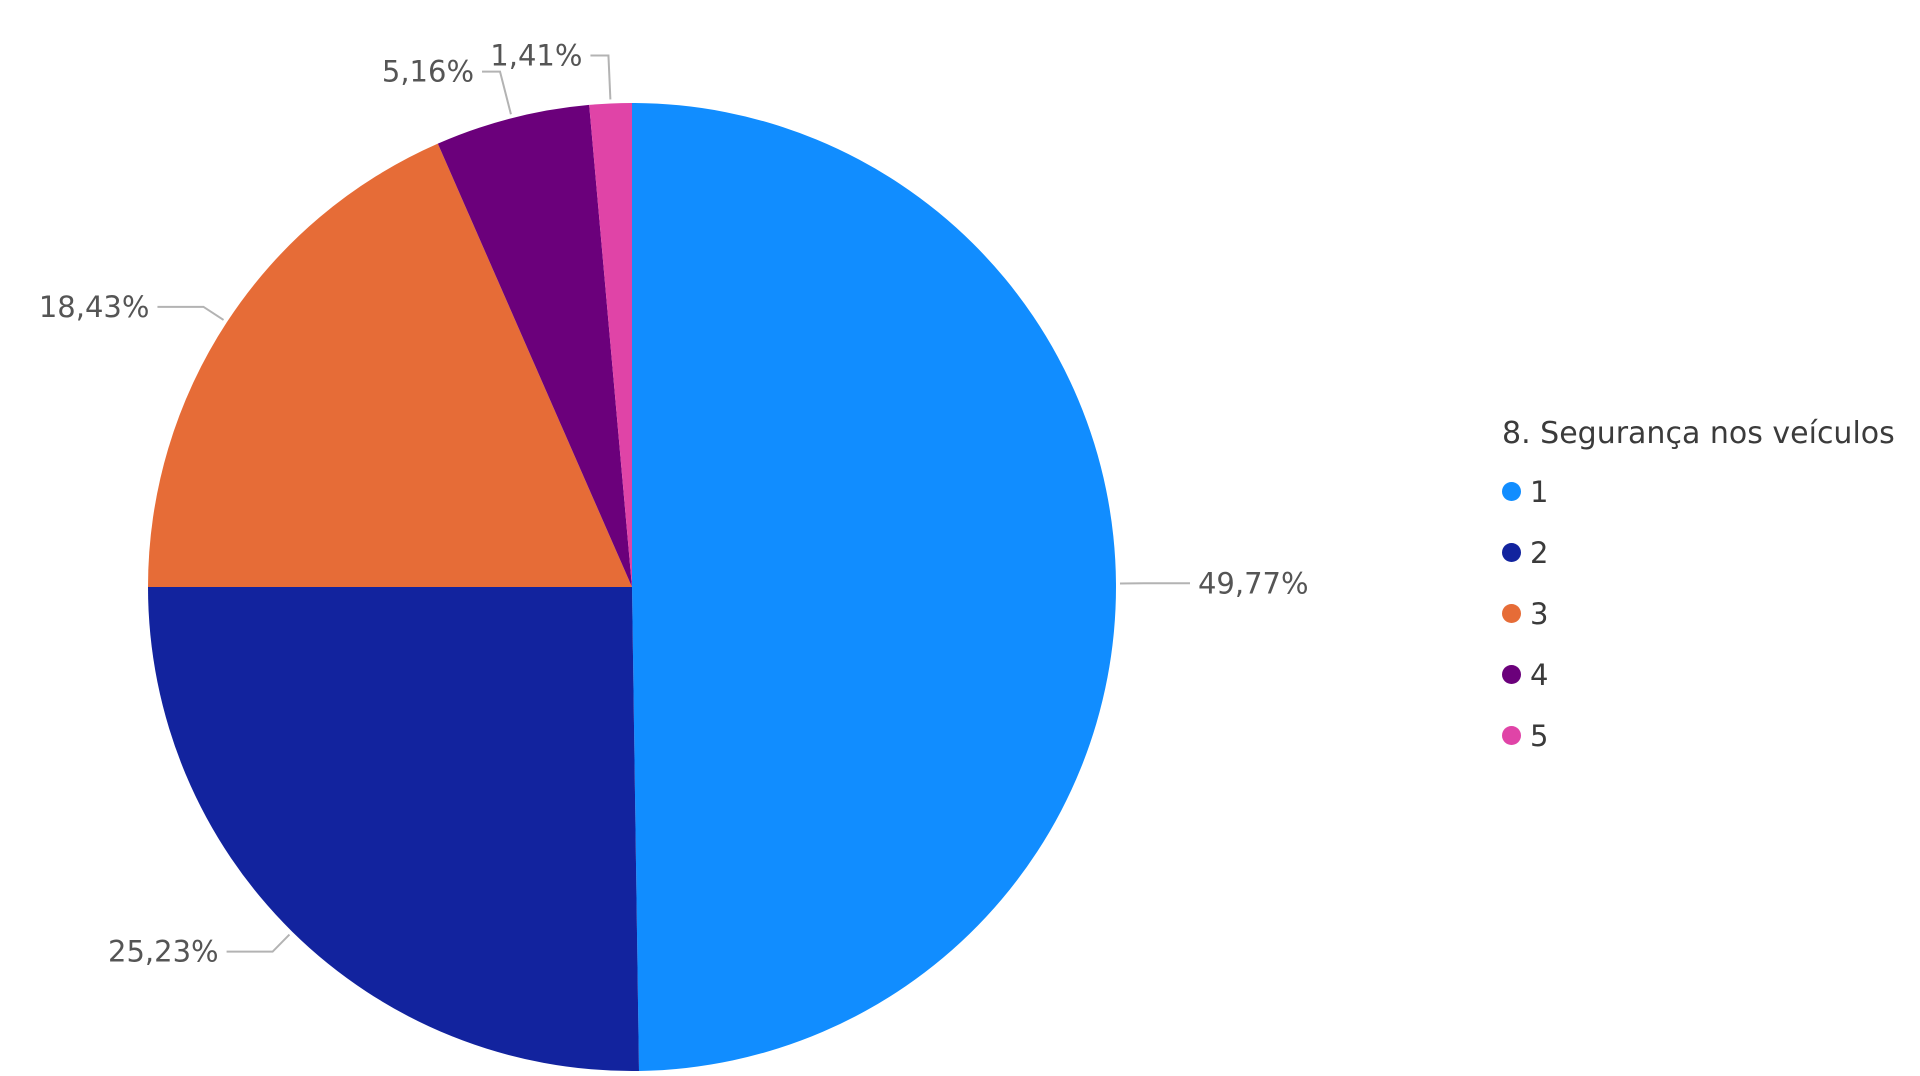 The width and height of the screenshot is (1920, 1076). What do you see at coordinates (1698, 735) in the screenshot?
I see `legend-item-5: 5` at bounding box center [1698, 735].